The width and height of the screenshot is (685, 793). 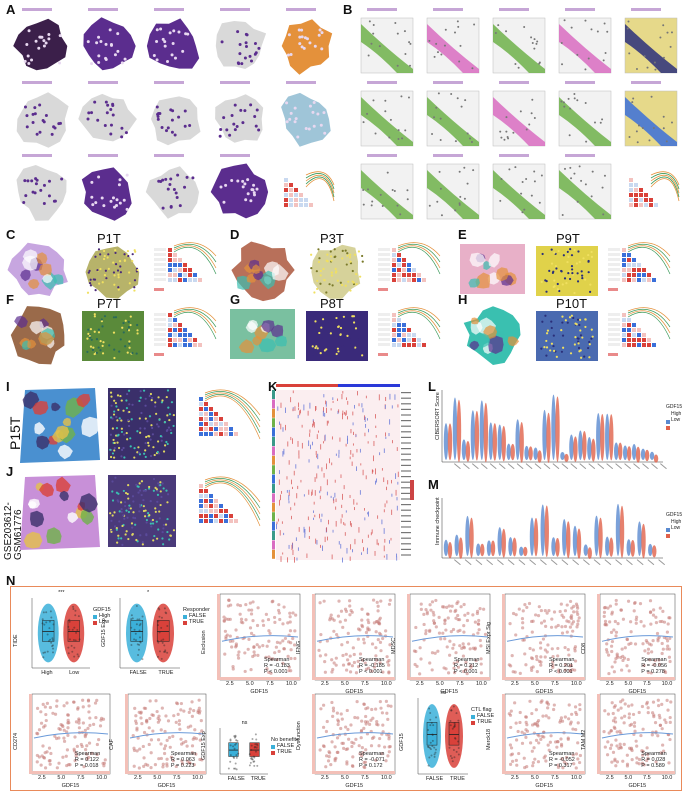 I want to click on row-annotation, so click(x=273, y=404).